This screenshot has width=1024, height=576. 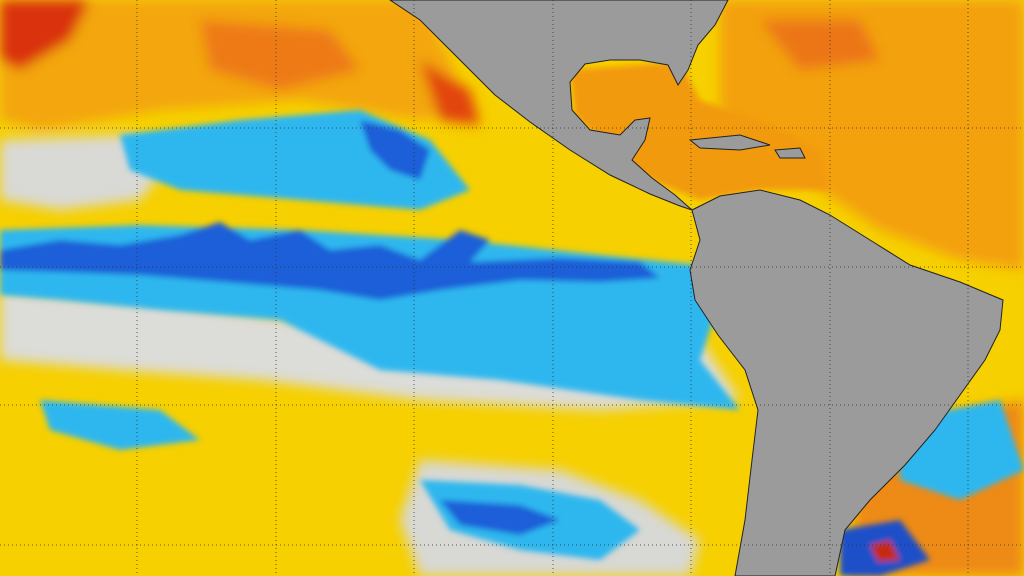 I want to click on cool-region, so click(x=120, y=425).